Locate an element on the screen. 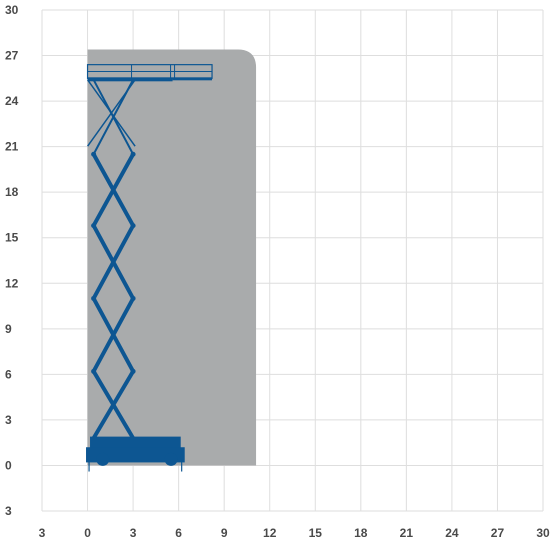 The height and width of the screenshot is (540, 551). x-tick-label: 0 is located at coordinates (87, 533).